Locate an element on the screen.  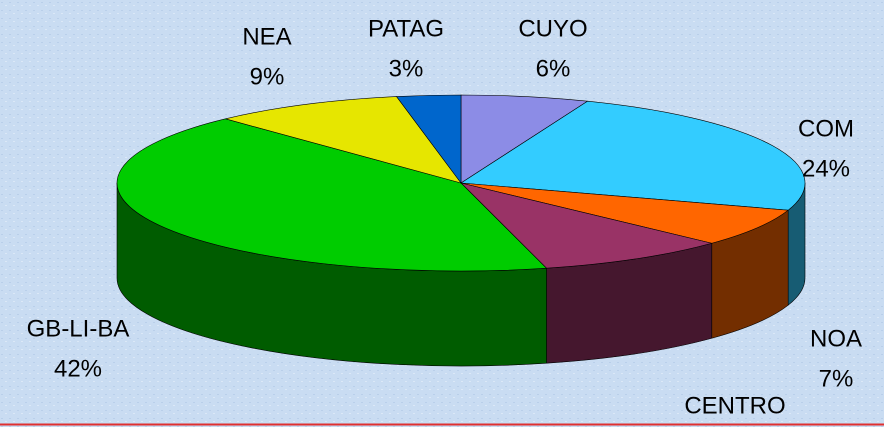
slice-value-label: 7% is located at coordinates (836, 378).